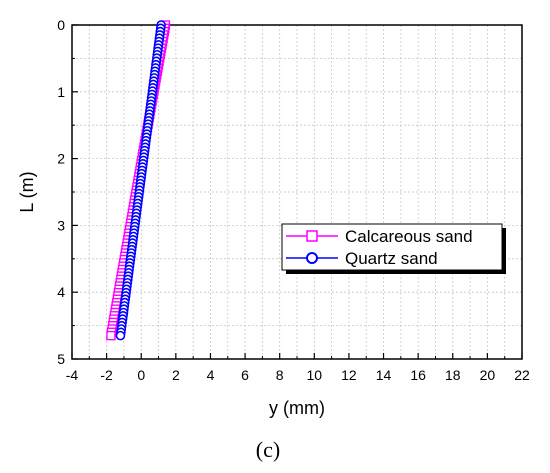  I want to click on x-tick-label: 14, so click(384, 375).